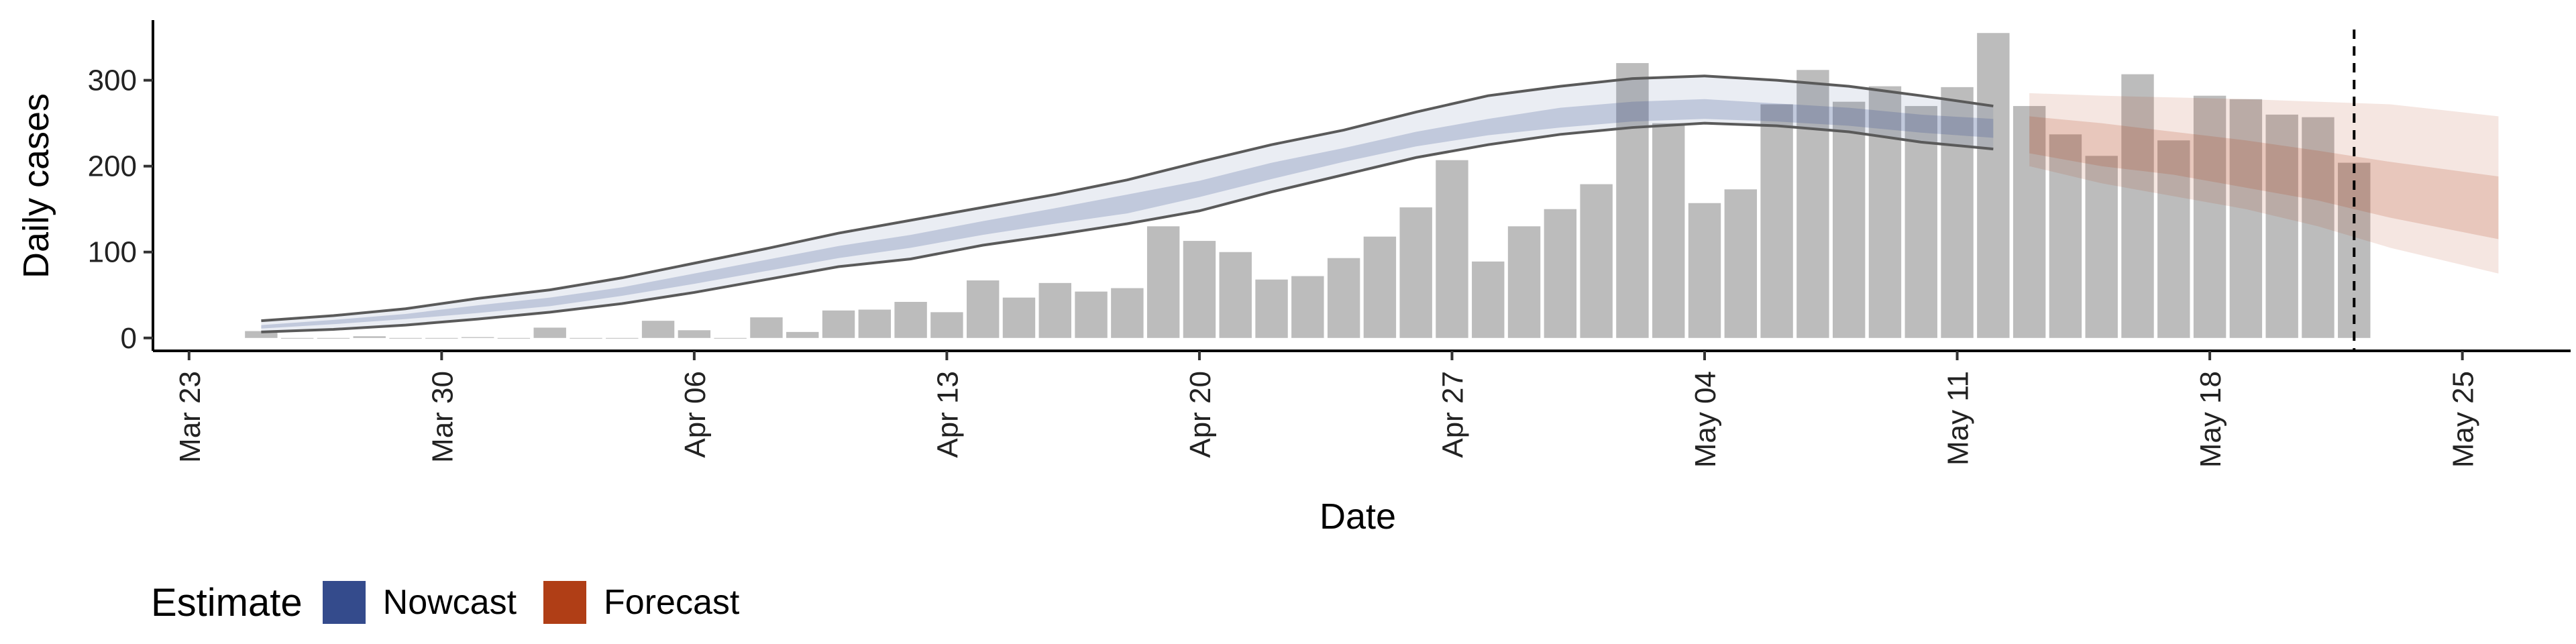 The height and width of the screenshot is (644, 2576). Describe the element at coordinates (672, 602) in the screenshot. I see `legend-label-forecast: Forecast` at that location.